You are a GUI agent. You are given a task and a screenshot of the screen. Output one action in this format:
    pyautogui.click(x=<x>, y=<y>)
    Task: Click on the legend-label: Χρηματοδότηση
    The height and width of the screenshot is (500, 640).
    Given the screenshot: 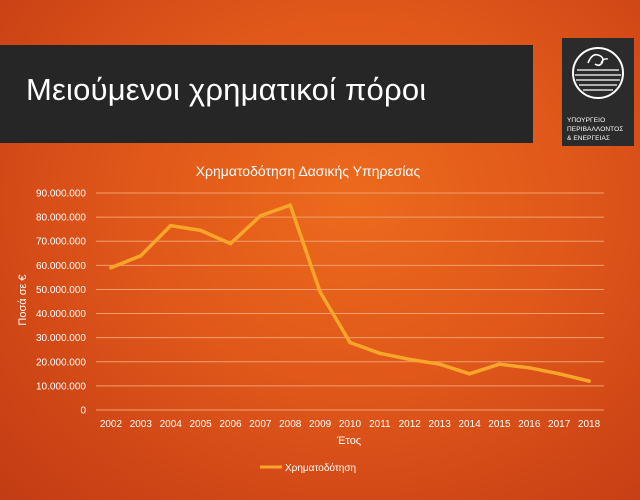 What is the action you would take?
    pyautogui.click(x=320, y=468)
    